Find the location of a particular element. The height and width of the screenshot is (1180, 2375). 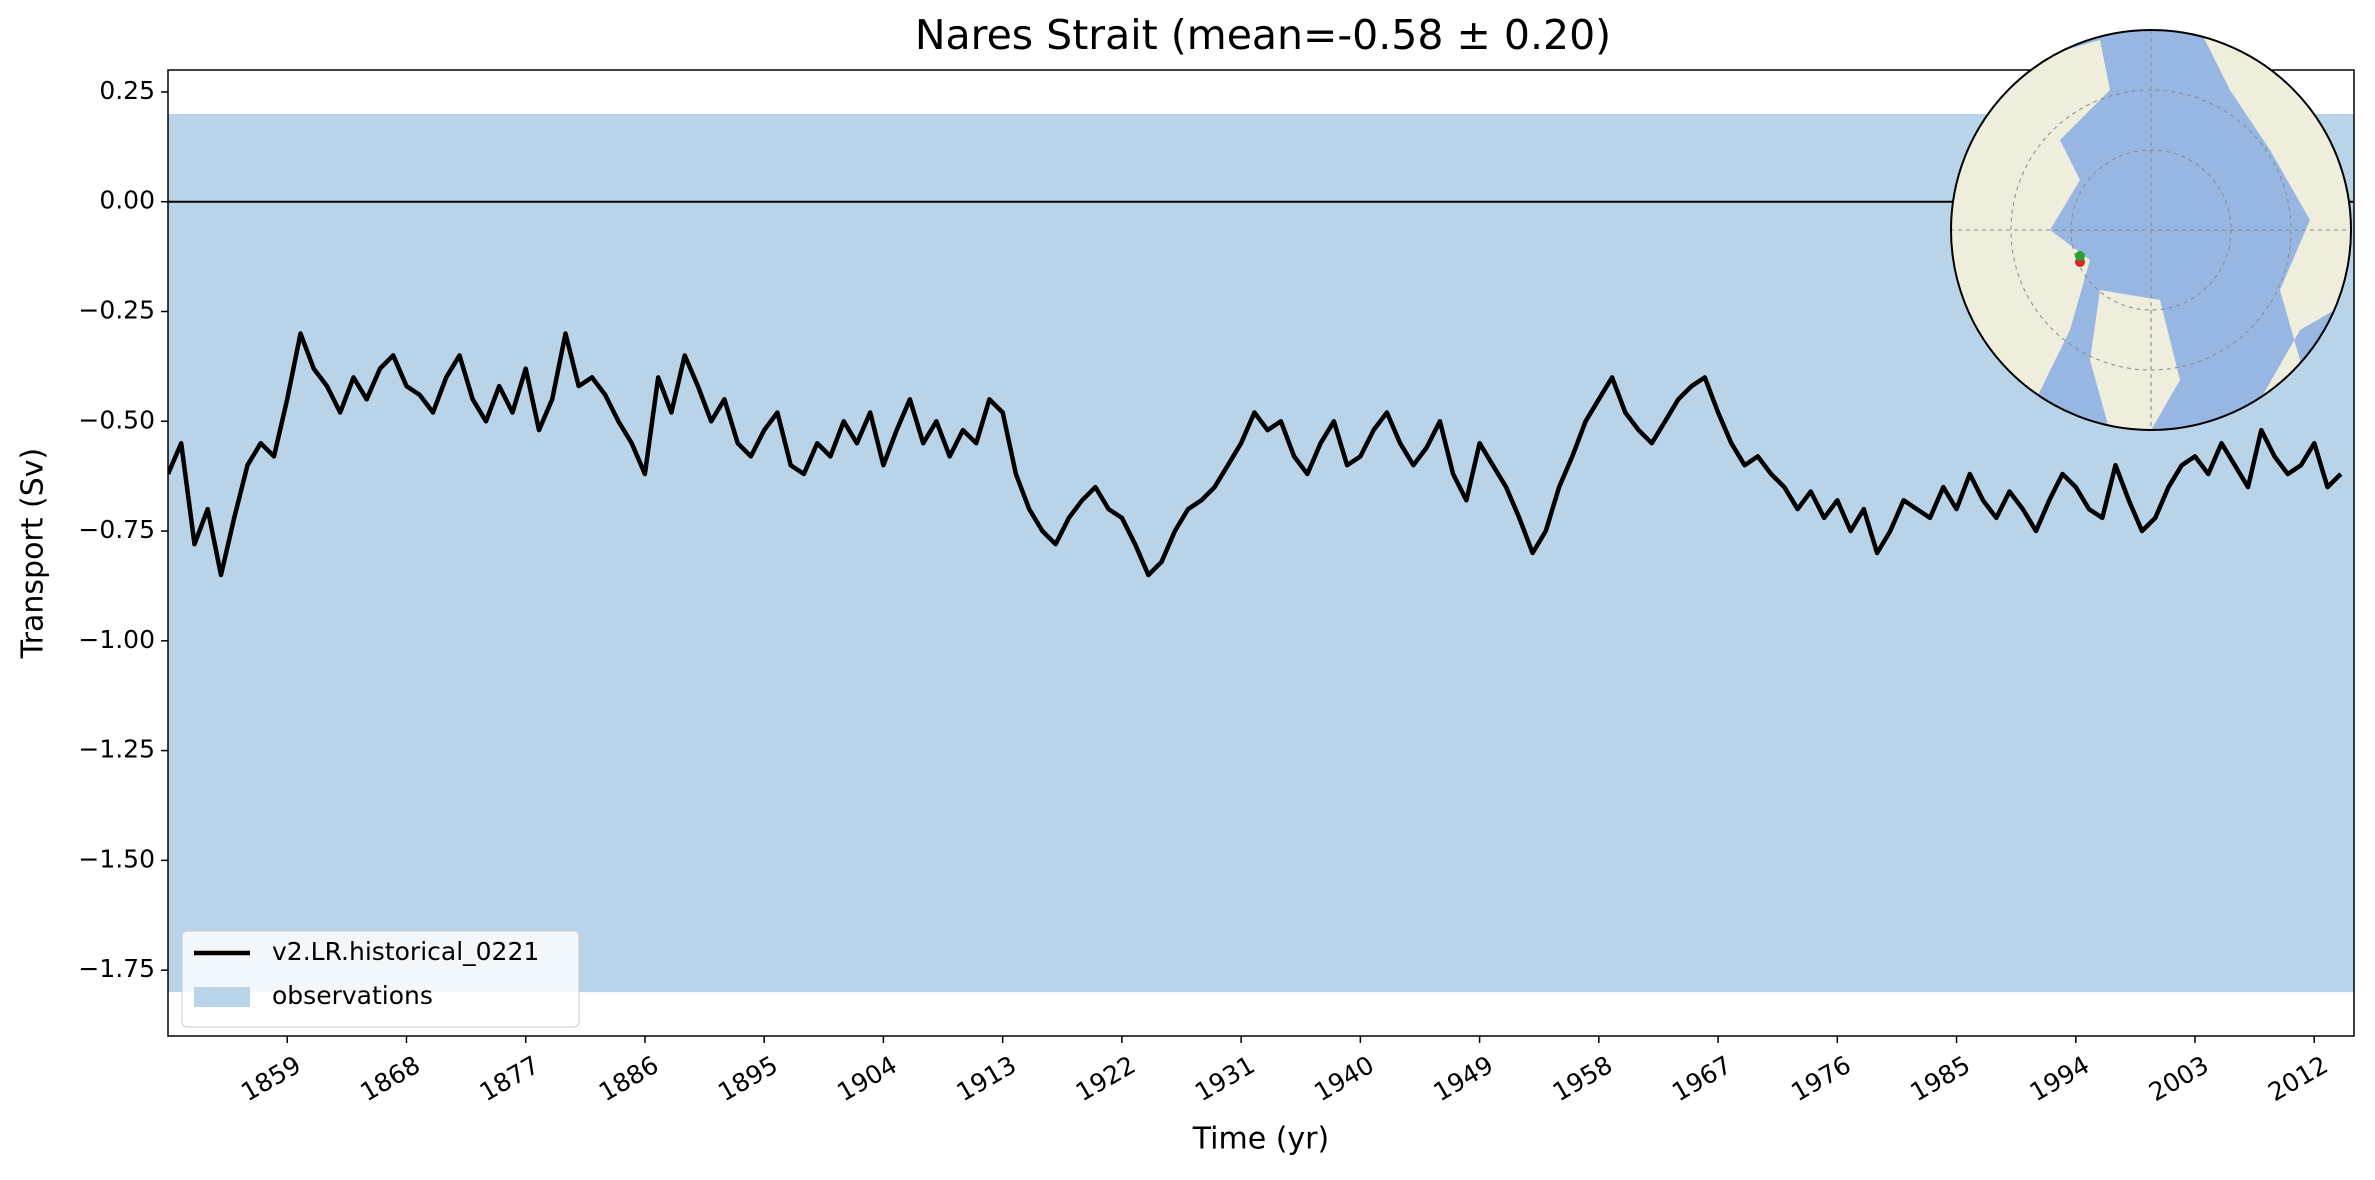

x-tick-label: 1940 is located at coordinates (1344, 1078).